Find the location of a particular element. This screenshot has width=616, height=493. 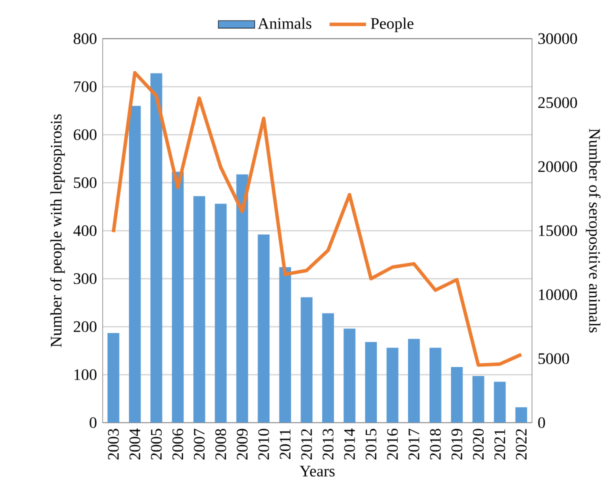

x-tick-label: 2009 is located at coordinates (242, 444).